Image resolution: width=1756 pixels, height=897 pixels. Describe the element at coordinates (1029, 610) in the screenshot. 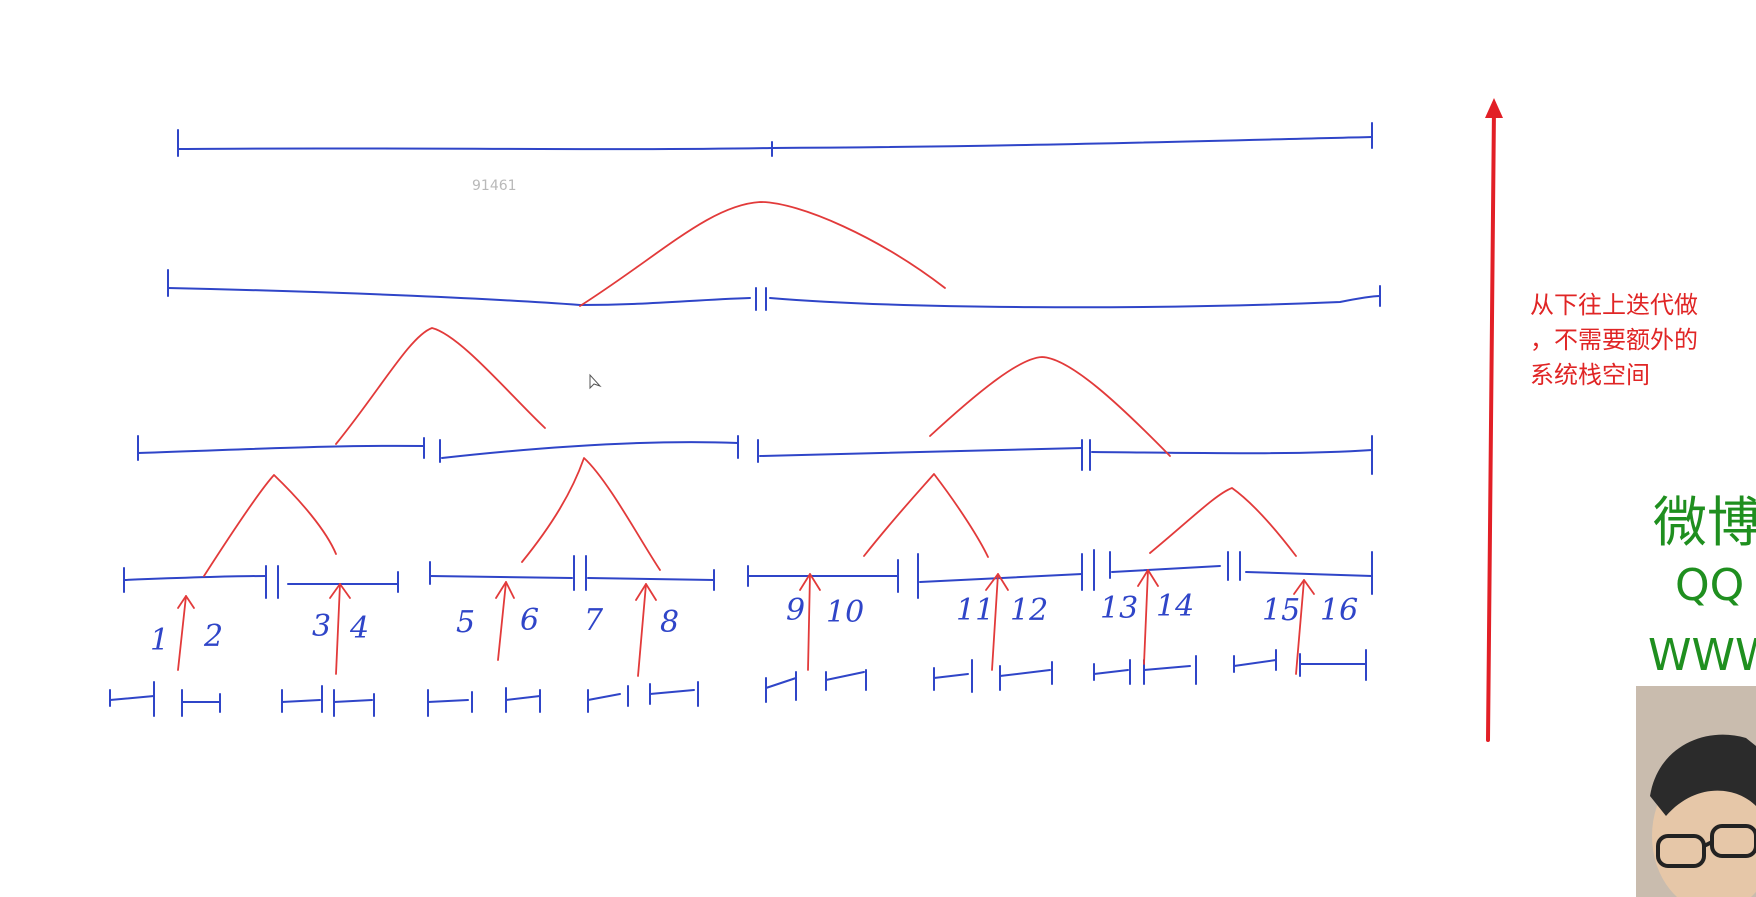

I see `leaf-label-12: 12` at that location.